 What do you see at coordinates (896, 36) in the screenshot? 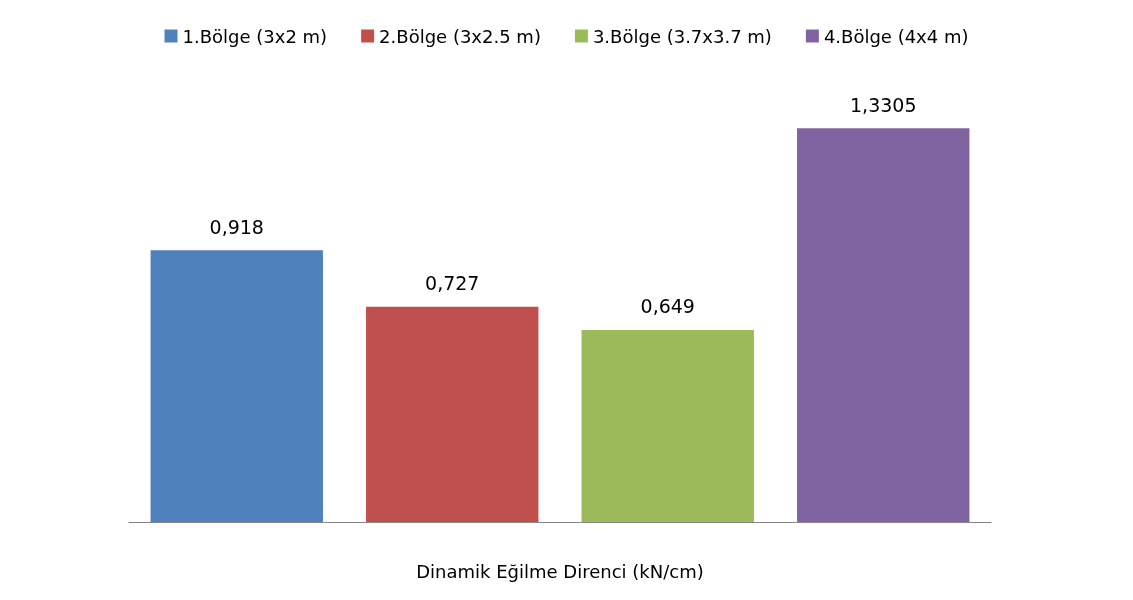
I see `legend-label: 4.Bölge (4x4 m)` at bounding box center [896, 36].